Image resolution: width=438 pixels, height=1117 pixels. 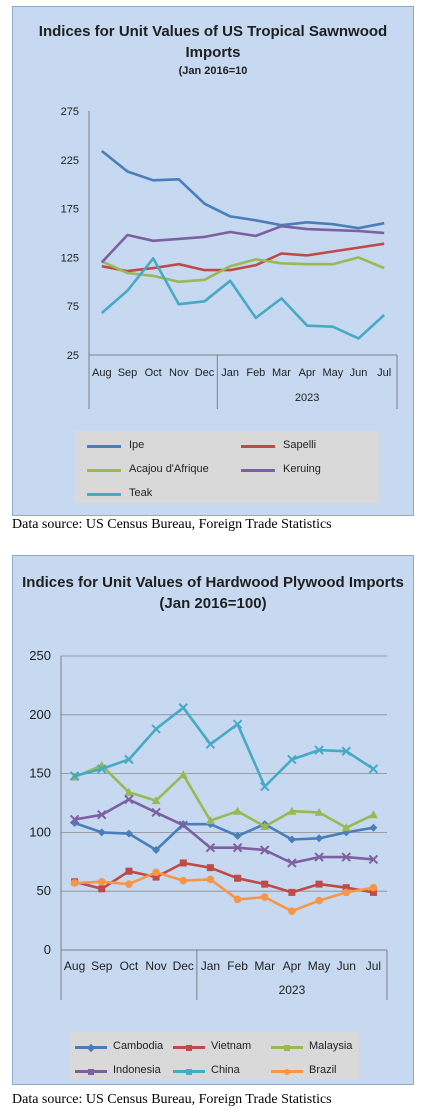 I want to click on legend-label: Malaysia, so click(x=331, y=1046).